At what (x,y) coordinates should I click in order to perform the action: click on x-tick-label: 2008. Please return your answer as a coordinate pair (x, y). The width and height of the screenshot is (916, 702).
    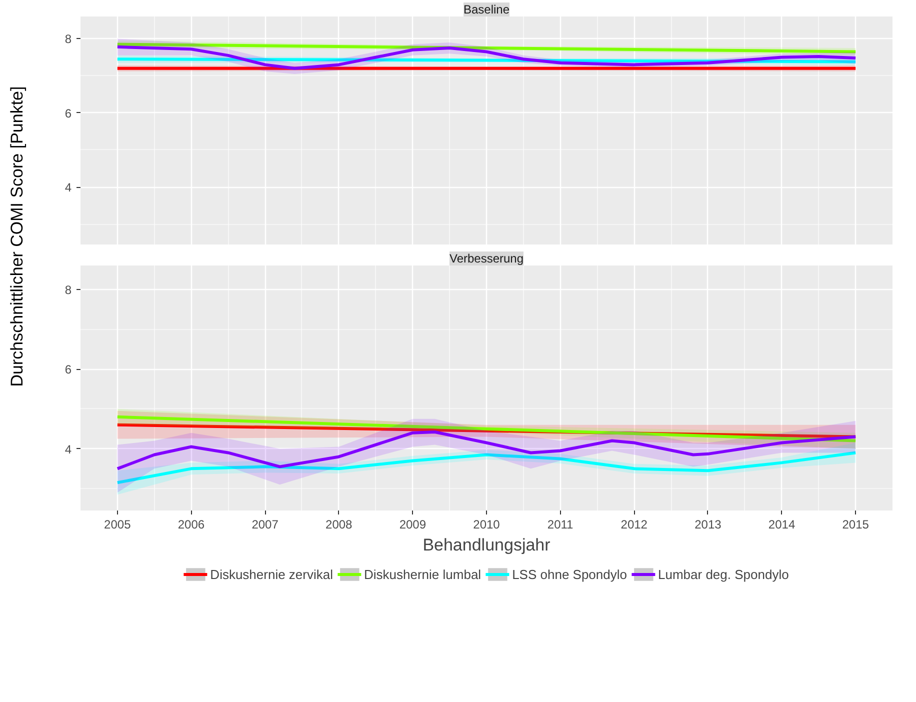
    Looking at the image, I should click on (339, 525).